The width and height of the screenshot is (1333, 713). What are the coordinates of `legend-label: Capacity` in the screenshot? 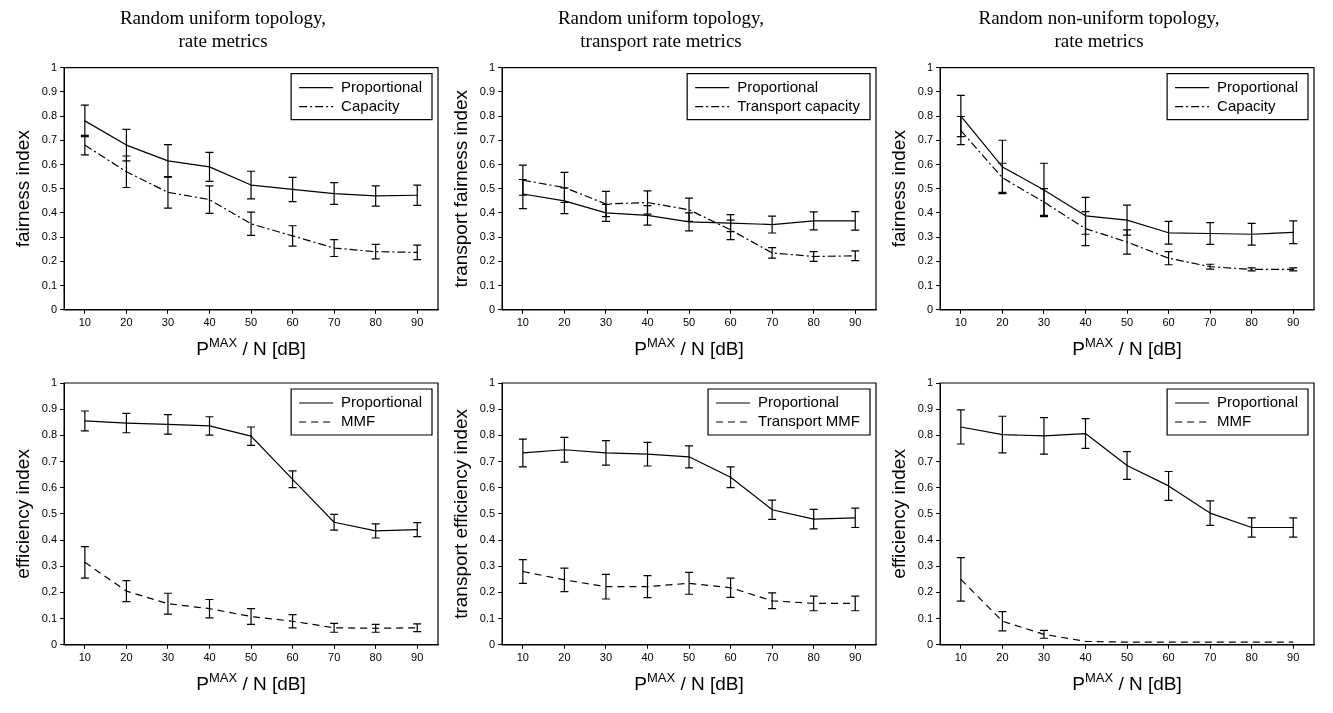 It's located at (370, 105).